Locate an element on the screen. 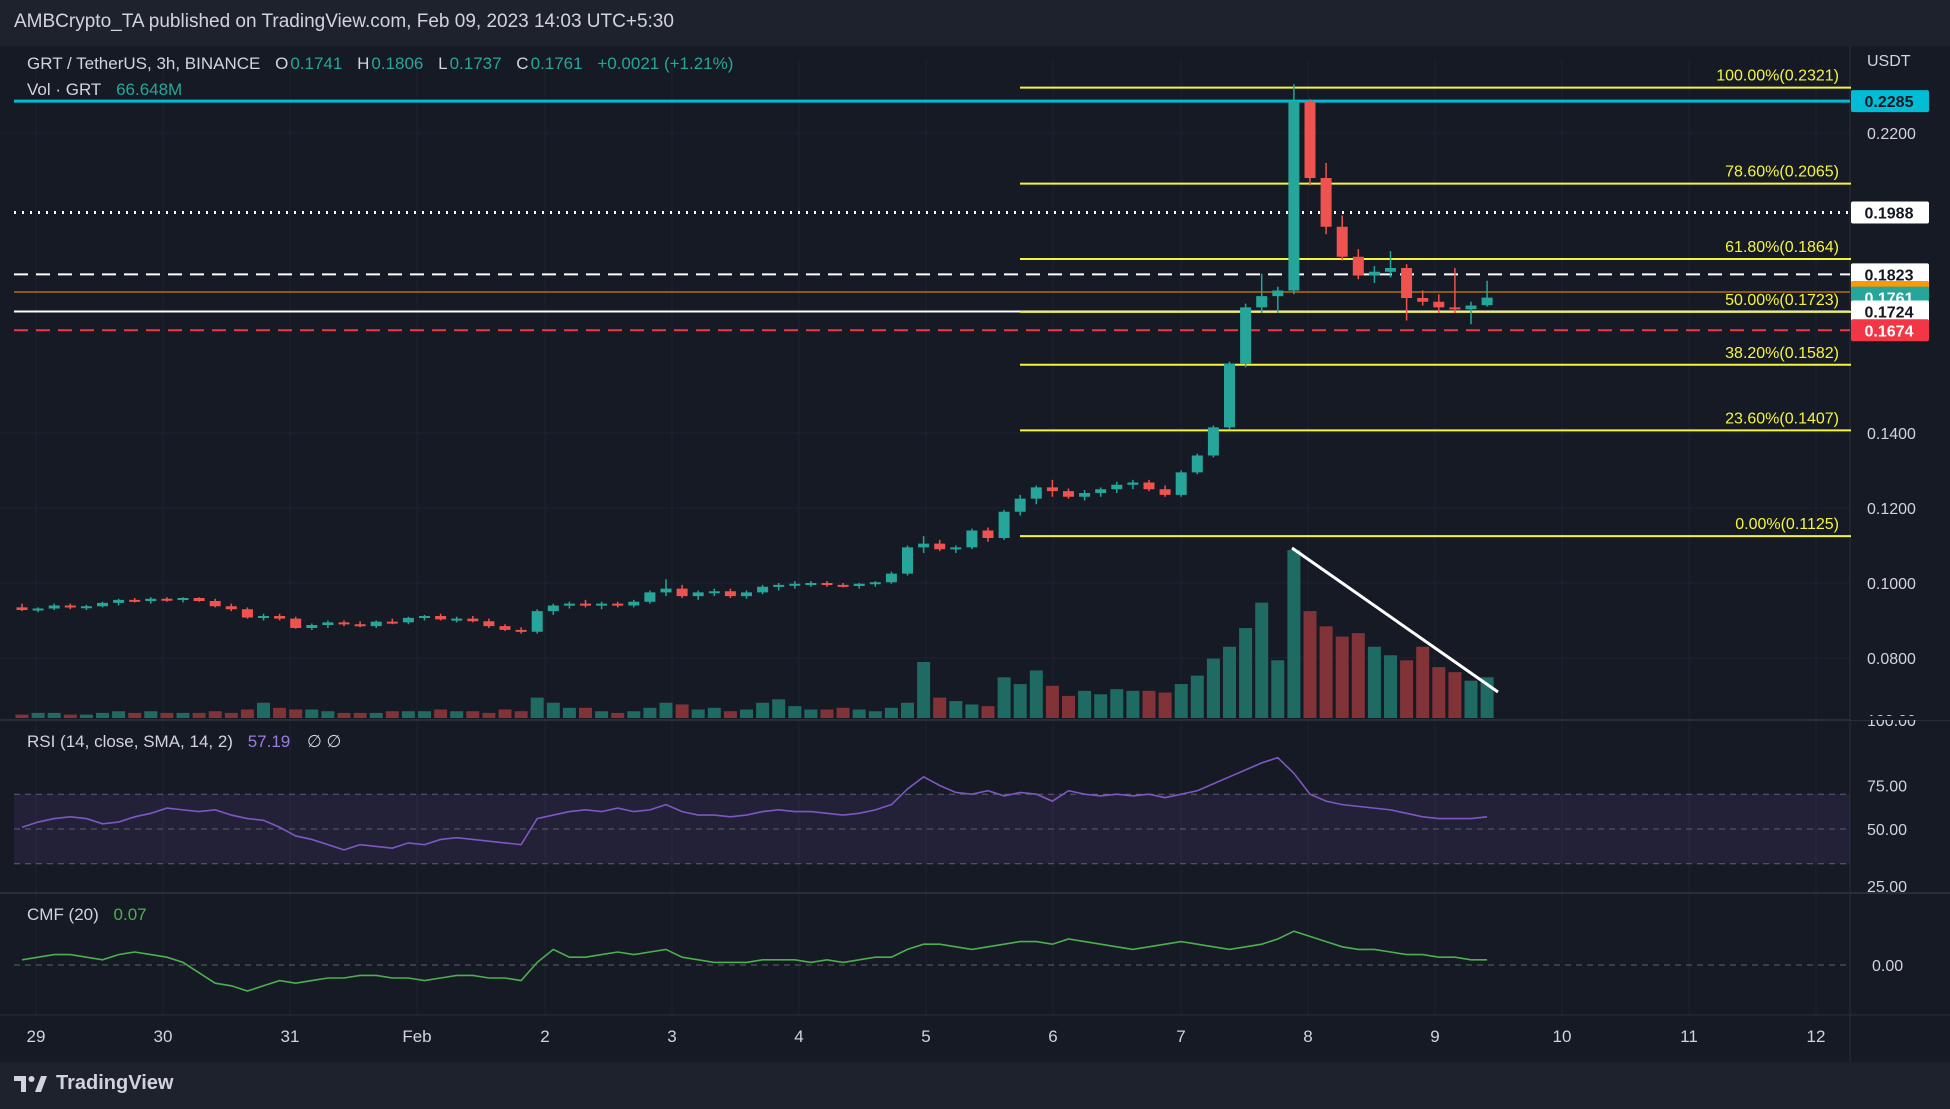 The height and width of the screenshot is (1109, 1950). rsi-label: RSI (14, close, SMA, 14, 2) is located at coordinates (130, 741).